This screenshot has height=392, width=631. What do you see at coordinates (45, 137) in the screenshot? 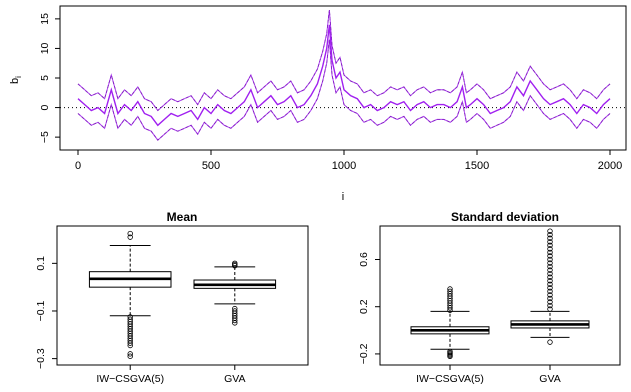
I see `top-y-tick-label: −5` at bounding box center [45, 137].